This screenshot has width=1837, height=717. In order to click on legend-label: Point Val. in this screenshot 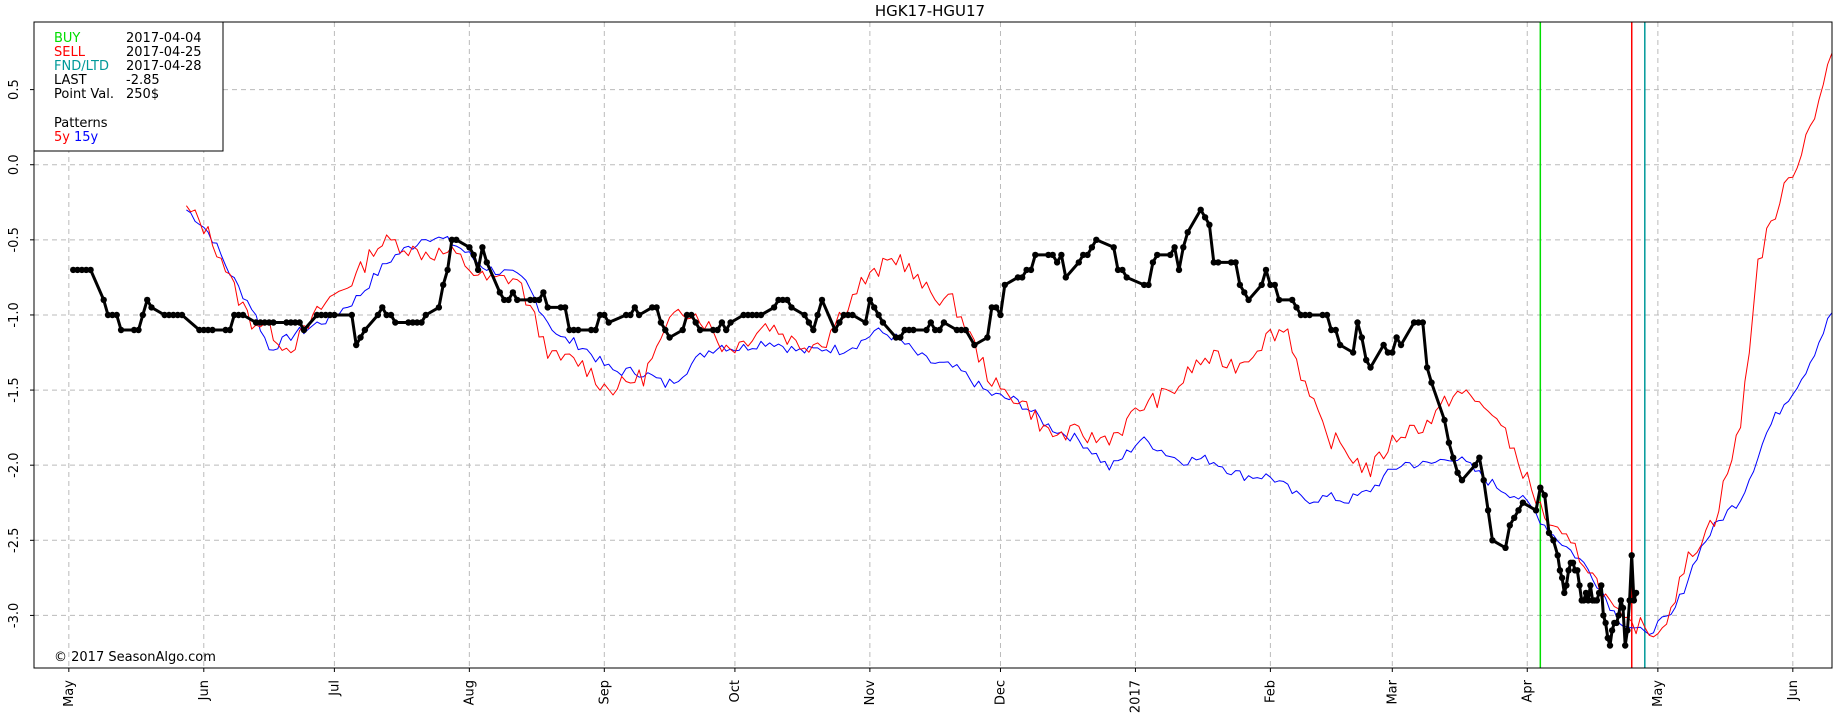, I will do `click(84, 94)`.